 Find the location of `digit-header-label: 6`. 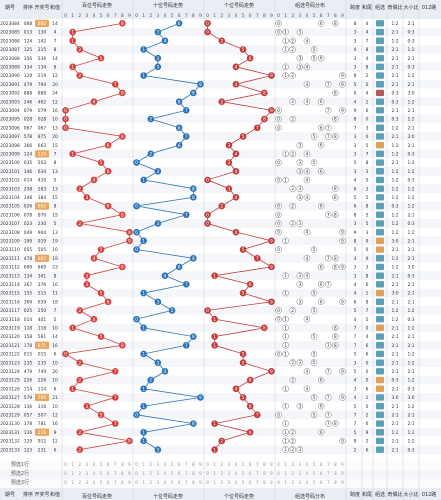

digit-header-label: 6 is located at coordinates (250, 16).